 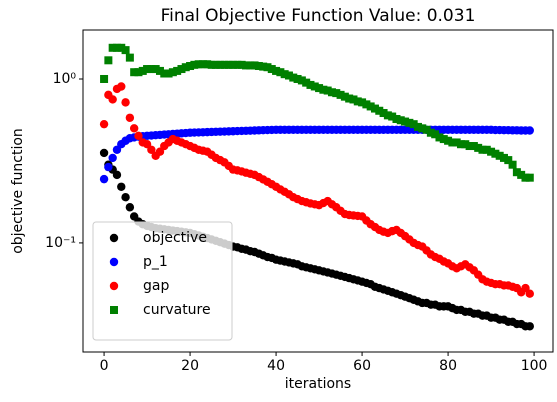 What do you see at coordinates (190, 366) in the screenshot?
I see `x-tick-label: 20` at bounding box center [190, 366].